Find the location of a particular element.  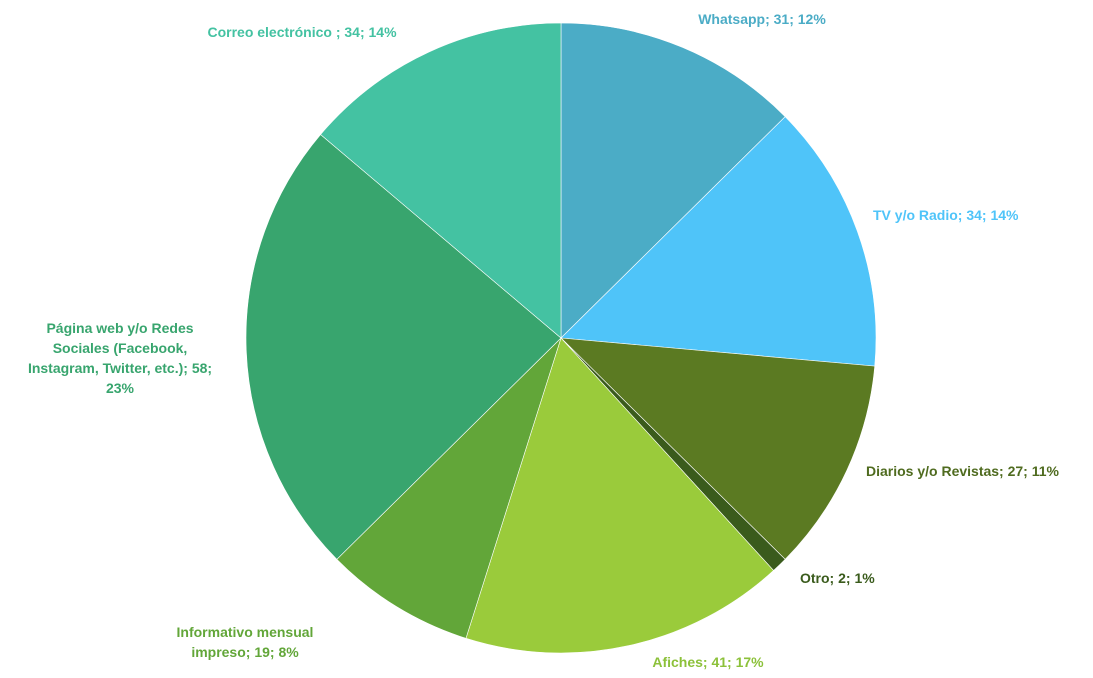

data-label-line: Página web y/o Redes is located at coordinates (120, 328).